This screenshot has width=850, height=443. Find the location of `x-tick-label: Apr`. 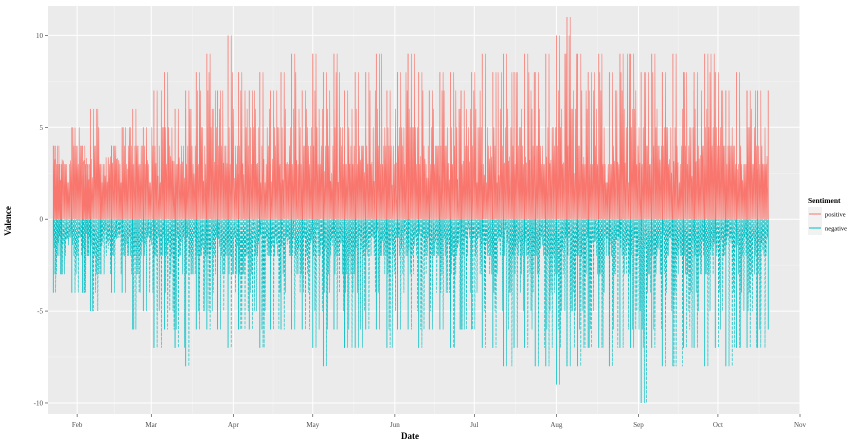

x-tick-label: Apr is located at coordinates (234, 425).